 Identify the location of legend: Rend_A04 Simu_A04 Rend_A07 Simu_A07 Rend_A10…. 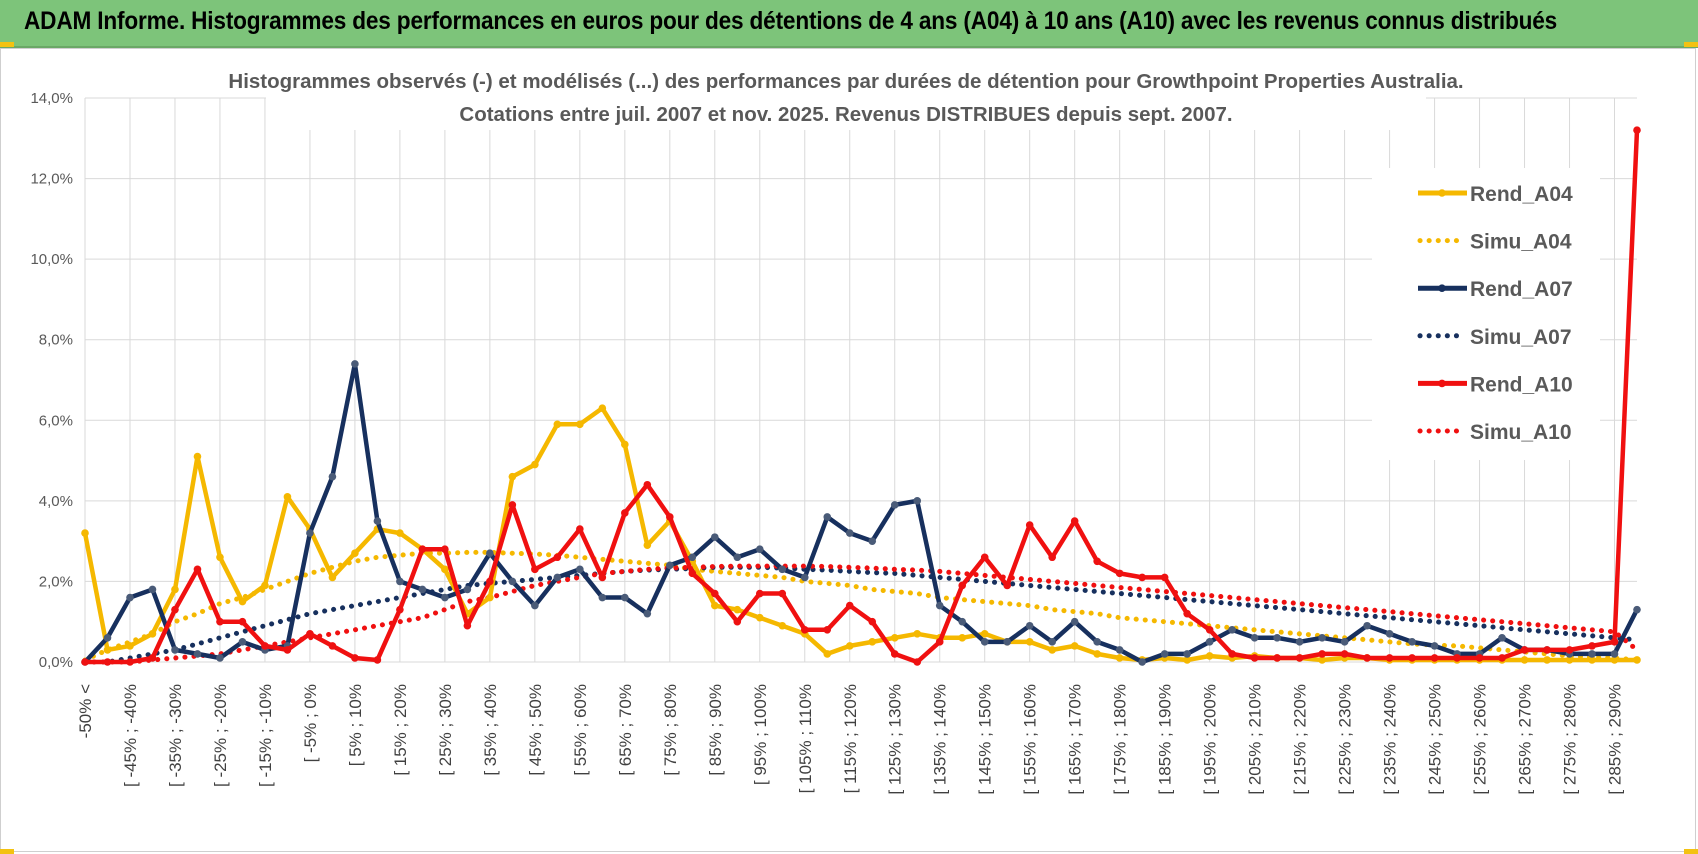
(1486, 314).